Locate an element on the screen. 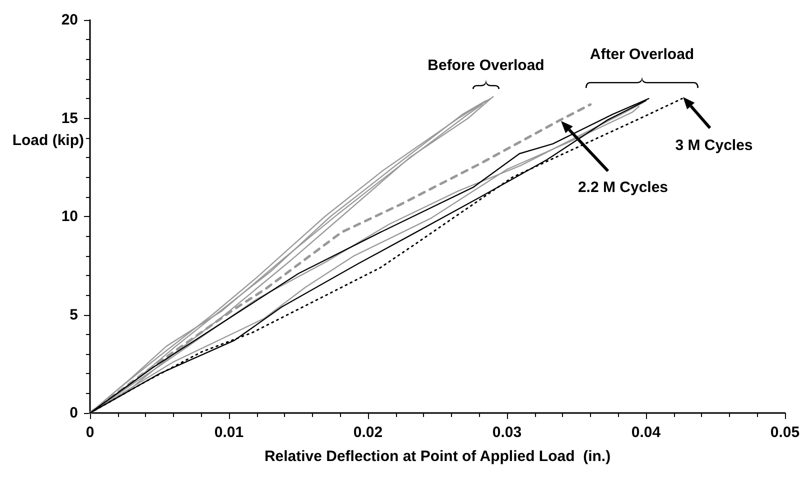 The height and width of the screenshot is (491, 806). annotation: After Overload is located at coordinates (642, 54).